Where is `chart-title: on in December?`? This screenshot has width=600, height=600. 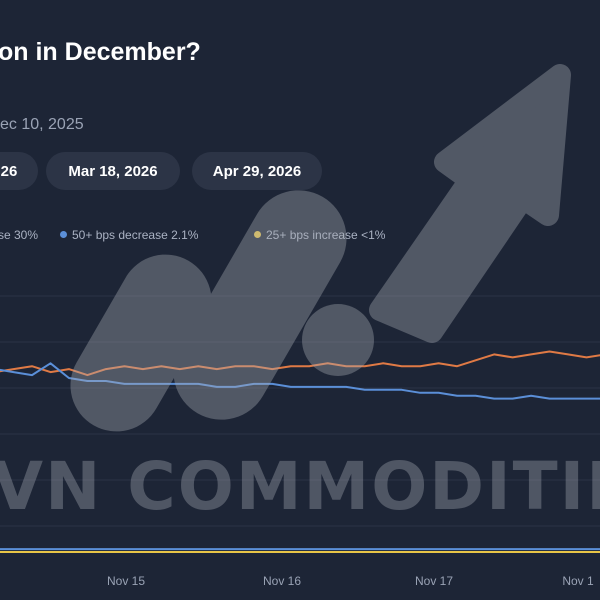
chart-title: on in December? is located at coordinates (100, 52).